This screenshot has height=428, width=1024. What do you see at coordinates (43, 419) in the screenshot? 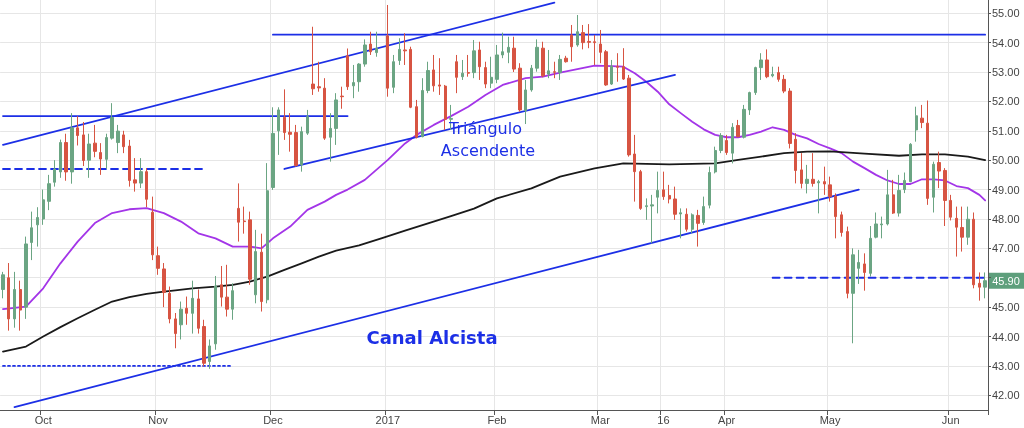
I see `x-tick-label: Oct` at bounding box center [43, 419].